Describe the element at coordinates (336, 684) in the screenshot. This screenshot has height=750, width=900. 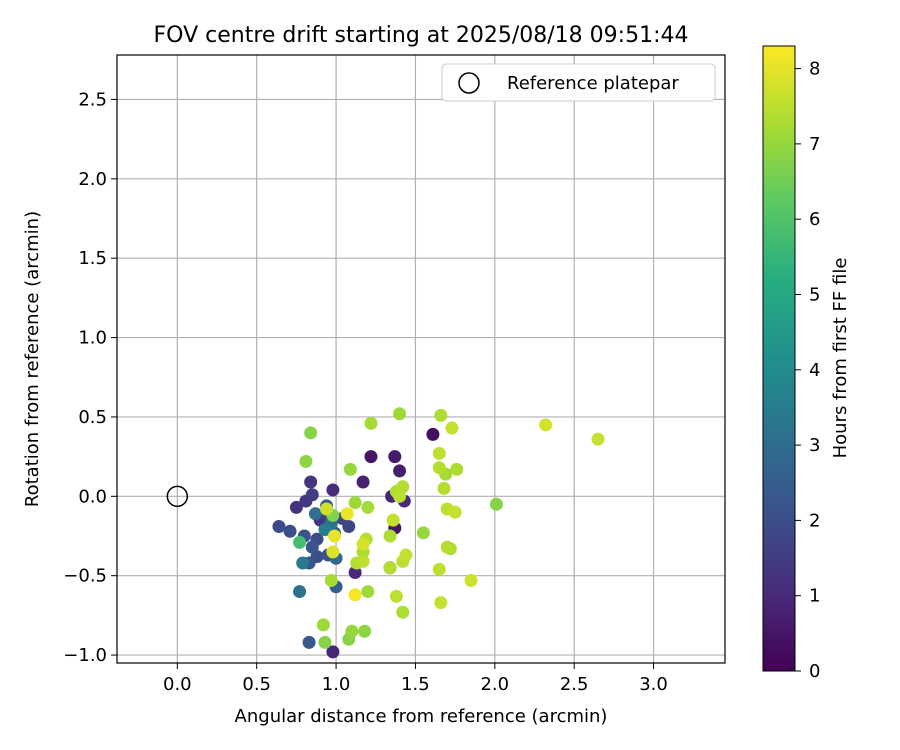
I see `x-tick-label: 1.0` at that location.